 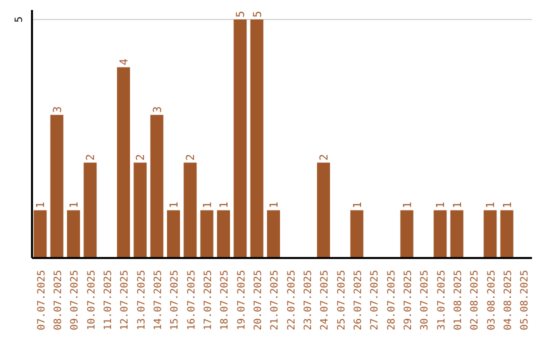 What do you see at coordinates (342, 300) in the screenshot?
I see `x-tick-label: 25.07.2025` at bounding box center [342, 300].